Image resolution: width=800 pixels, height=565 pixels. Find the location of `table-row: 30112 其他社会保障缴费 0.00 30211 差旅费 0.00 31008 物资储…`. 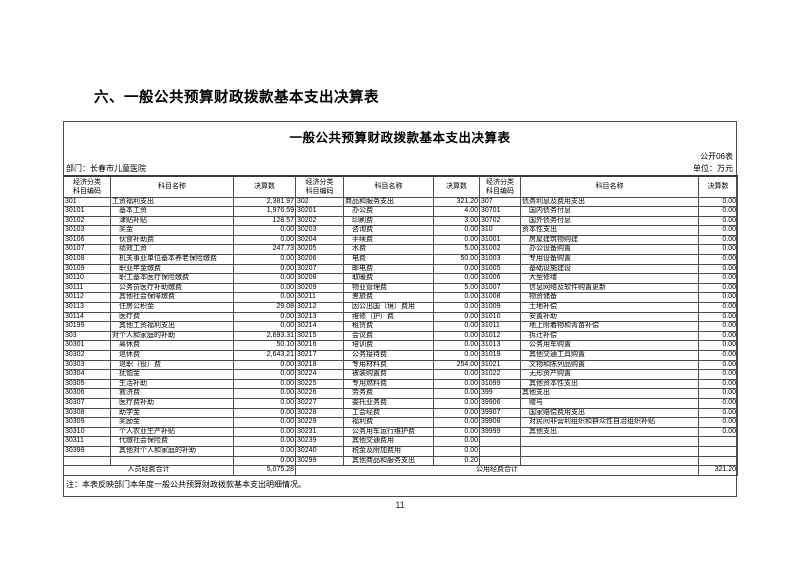

table-row: 30112 其他社会保障缴费 0.00 30211 差旅费 0.00 31008 物资储… is located at coordinates (400, 298).